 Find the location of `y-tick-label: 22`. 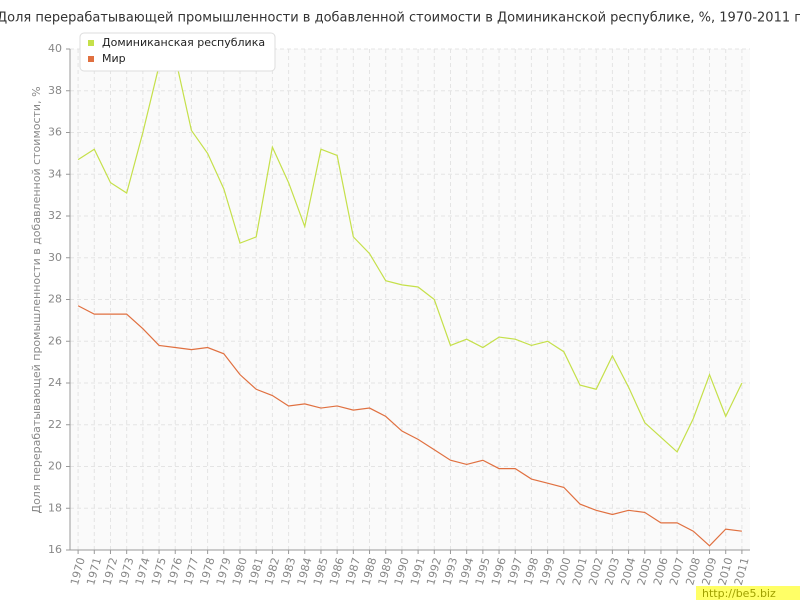

y-tick-label: 22 is located at coordinates (55, 424).